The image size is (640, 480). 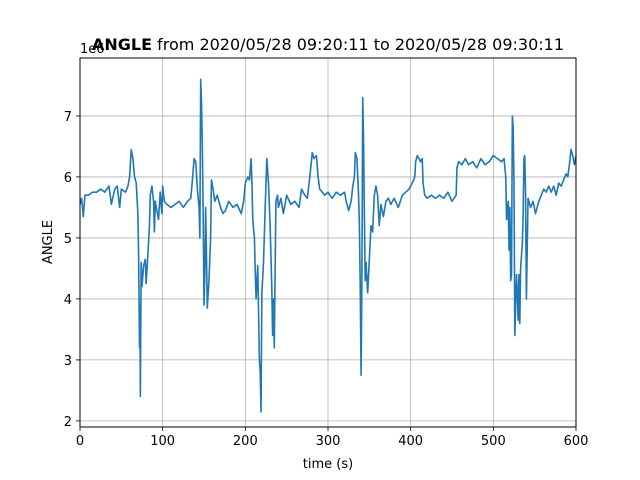 What do you see at coordinates (68, 117) in the screenshot?
I see `y-tick-label: 7` at bounding box center [68, 117].